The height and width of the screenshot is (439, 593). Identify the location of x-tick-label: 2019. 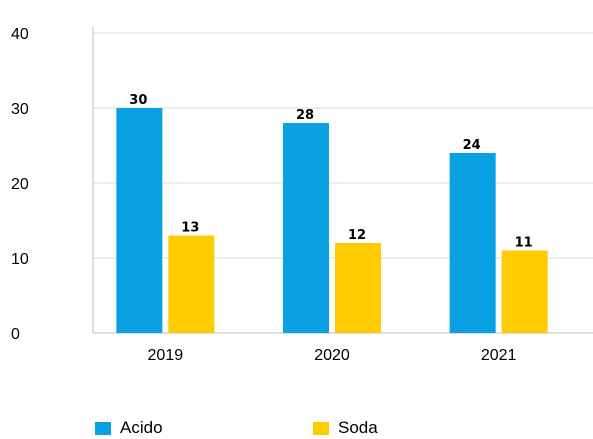
(166, 355).